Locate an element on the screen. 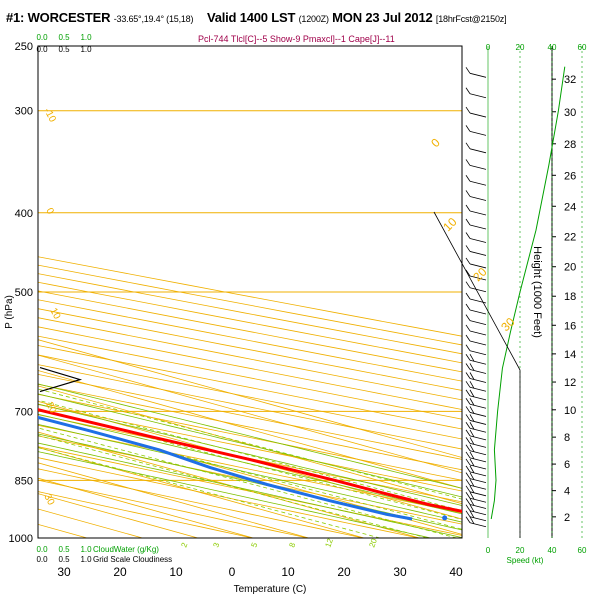  height-tick-label: 30 is located at coordinates (570, 113).